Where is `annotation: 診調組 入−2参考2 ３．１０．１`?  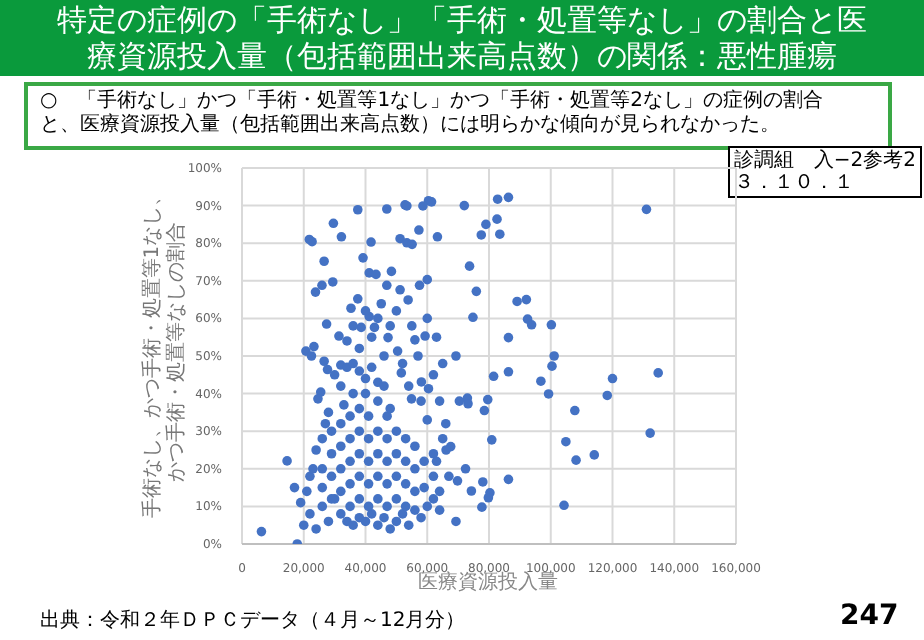 annotation: 診調組 入−2参考2 ３．１０．１ is located at coordinates (824, 172).